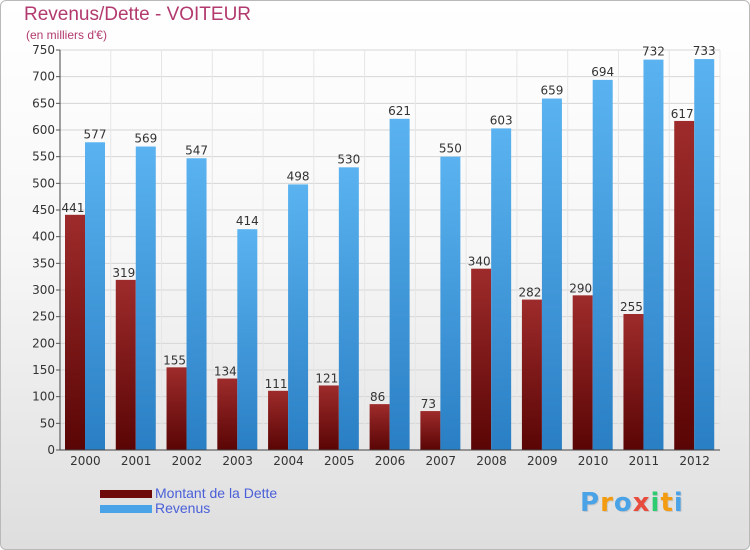 The height and width of the screenshot is (550, 750). I want to click on data-label-revenue-2011: 732, so click(653, 52).